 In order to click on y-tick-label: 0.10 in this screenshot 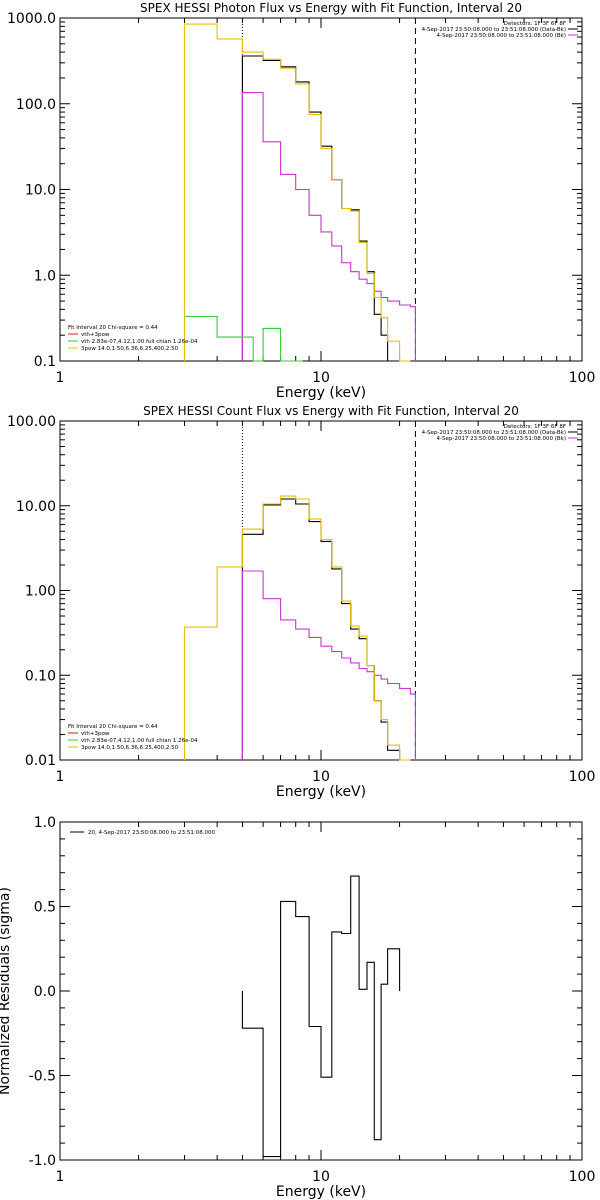, I will do `click(40, 676)`.